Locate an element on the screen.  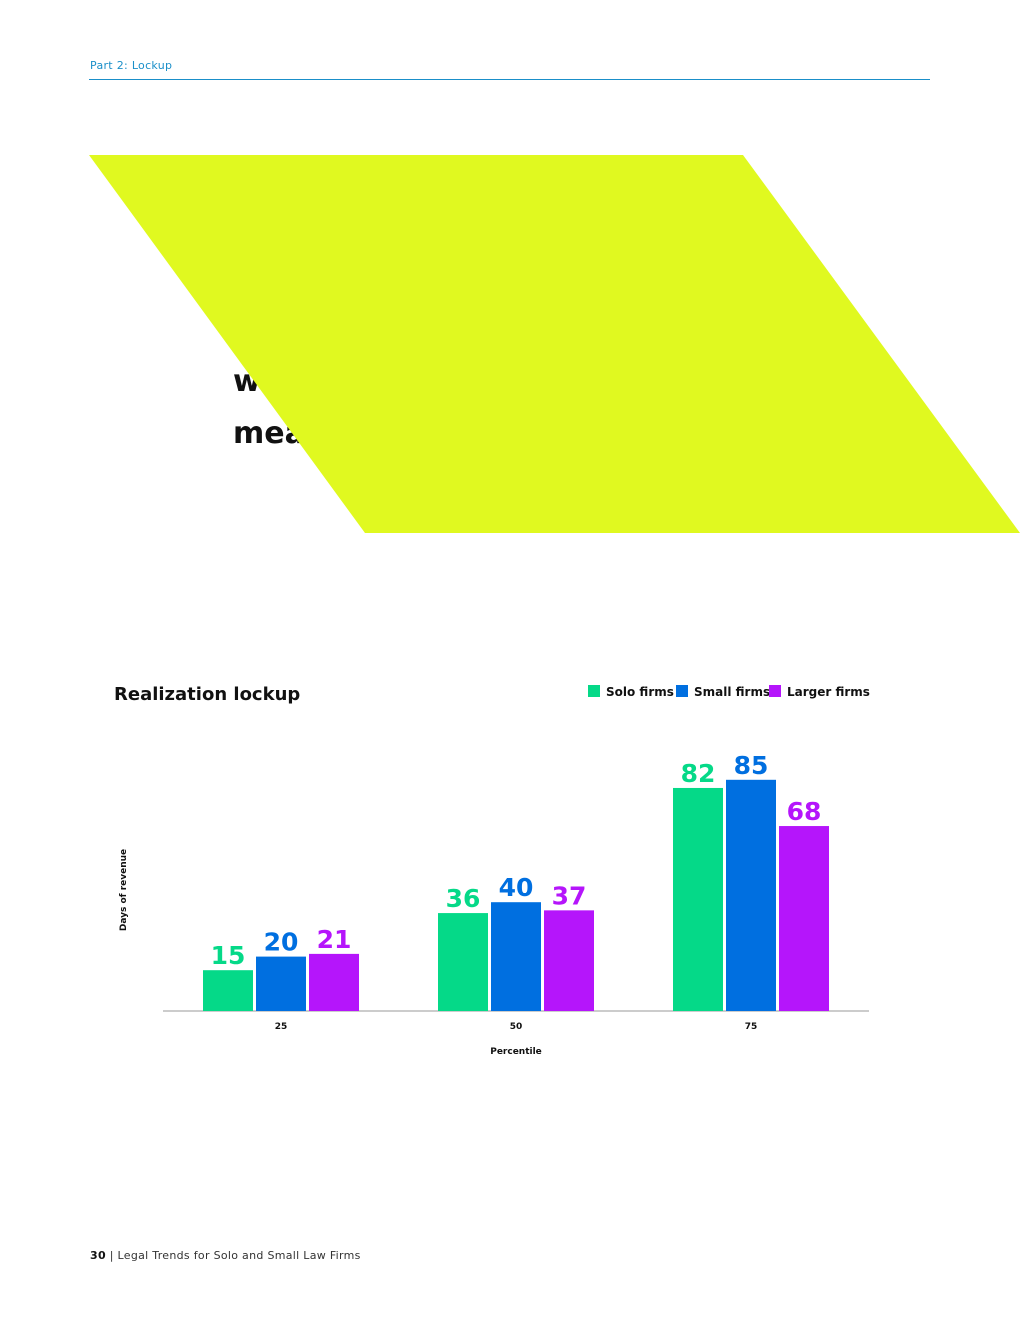
data-label: 15 is located at coordinates (228, 955).